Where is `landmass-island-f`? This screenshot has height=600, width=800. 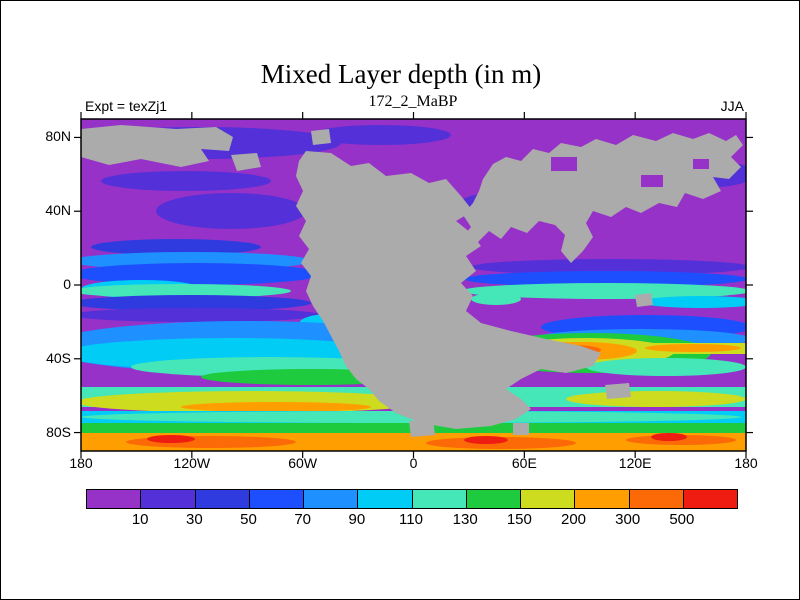 landmass-island-f is located at coordinates (422, 428).